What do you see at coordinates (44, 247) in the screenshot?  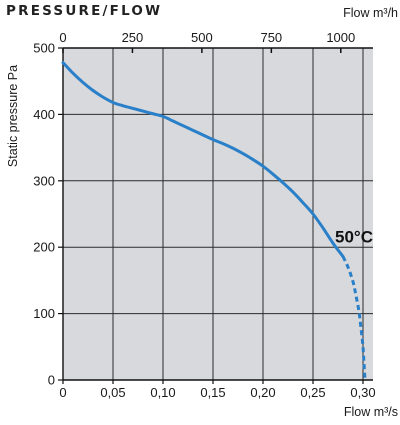 I see `y-tick-label: 200` at bounding box center [44, 247].